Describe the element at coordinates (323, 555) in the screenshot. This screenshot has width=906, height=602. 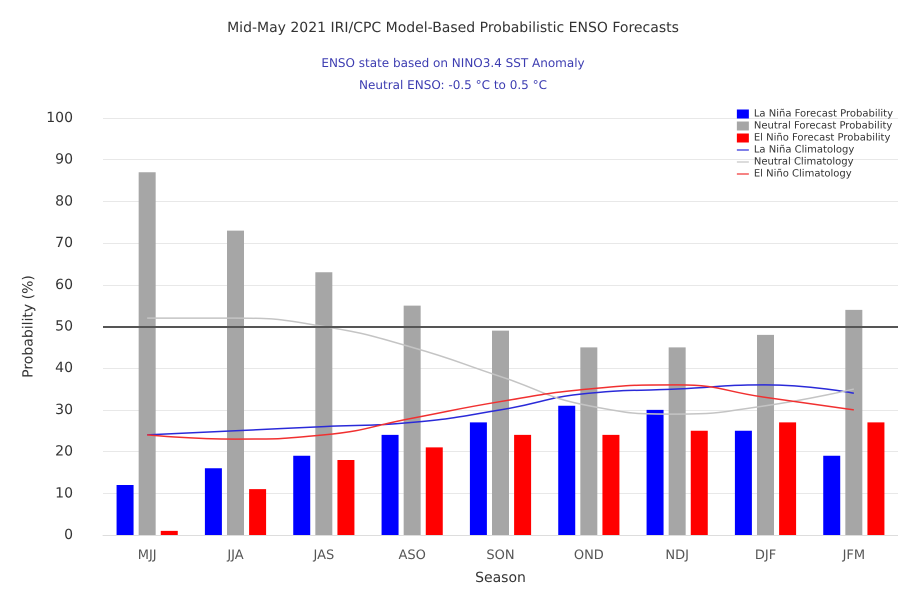
I see `x-tick-label: JAS` at that location.